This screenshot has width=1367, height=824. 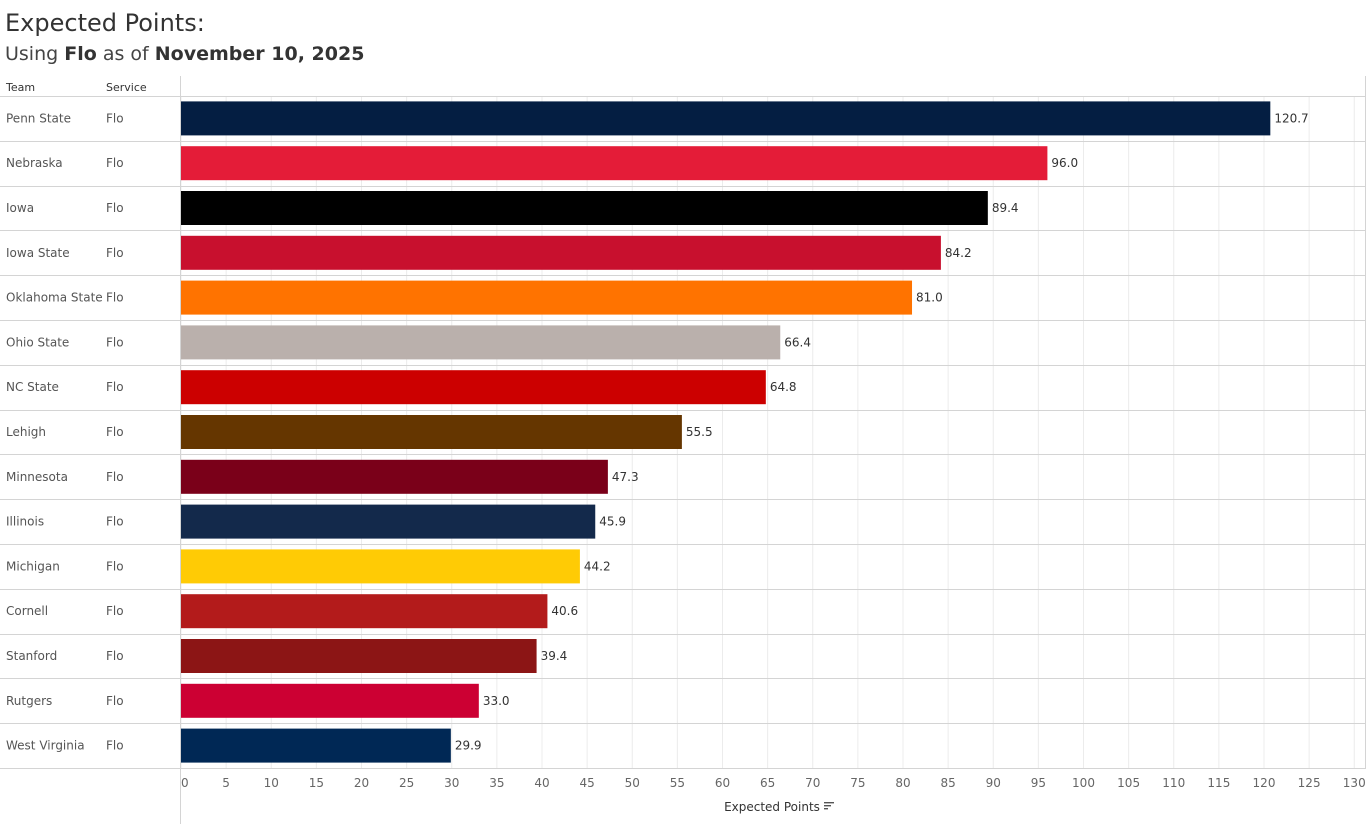 What do you see at coordinates (612, 522) in the screenshot?
I see `data-label: 45.9` at bounding box center [612, 522].